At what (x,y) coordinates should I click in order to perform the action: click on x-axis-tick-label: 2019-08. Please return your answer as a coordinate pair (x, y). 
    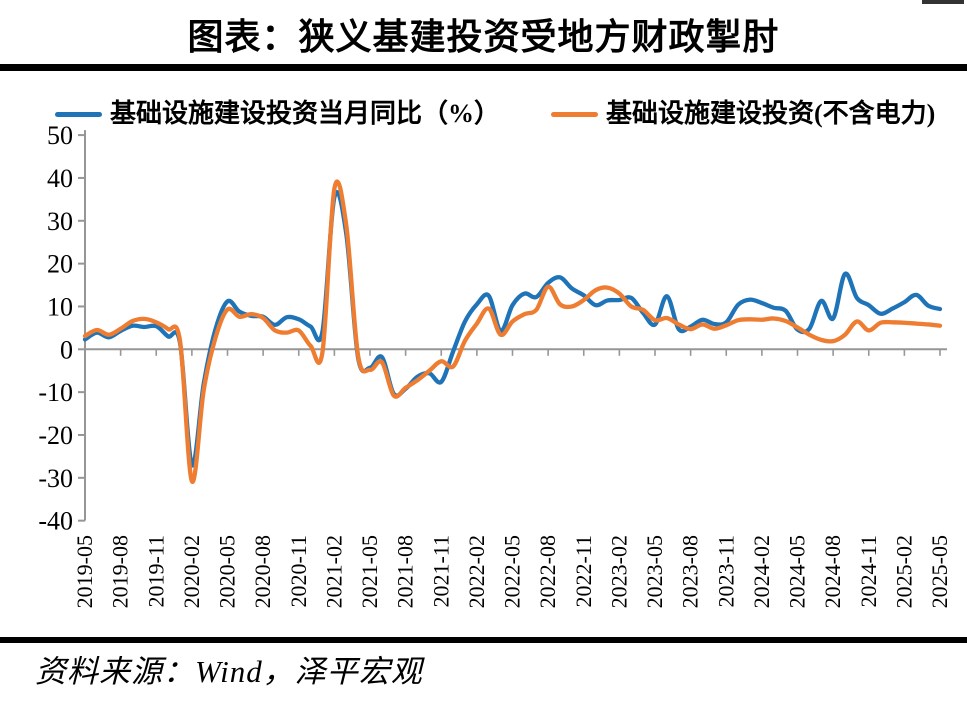
    Looking at the image, I should click on (120, 571).